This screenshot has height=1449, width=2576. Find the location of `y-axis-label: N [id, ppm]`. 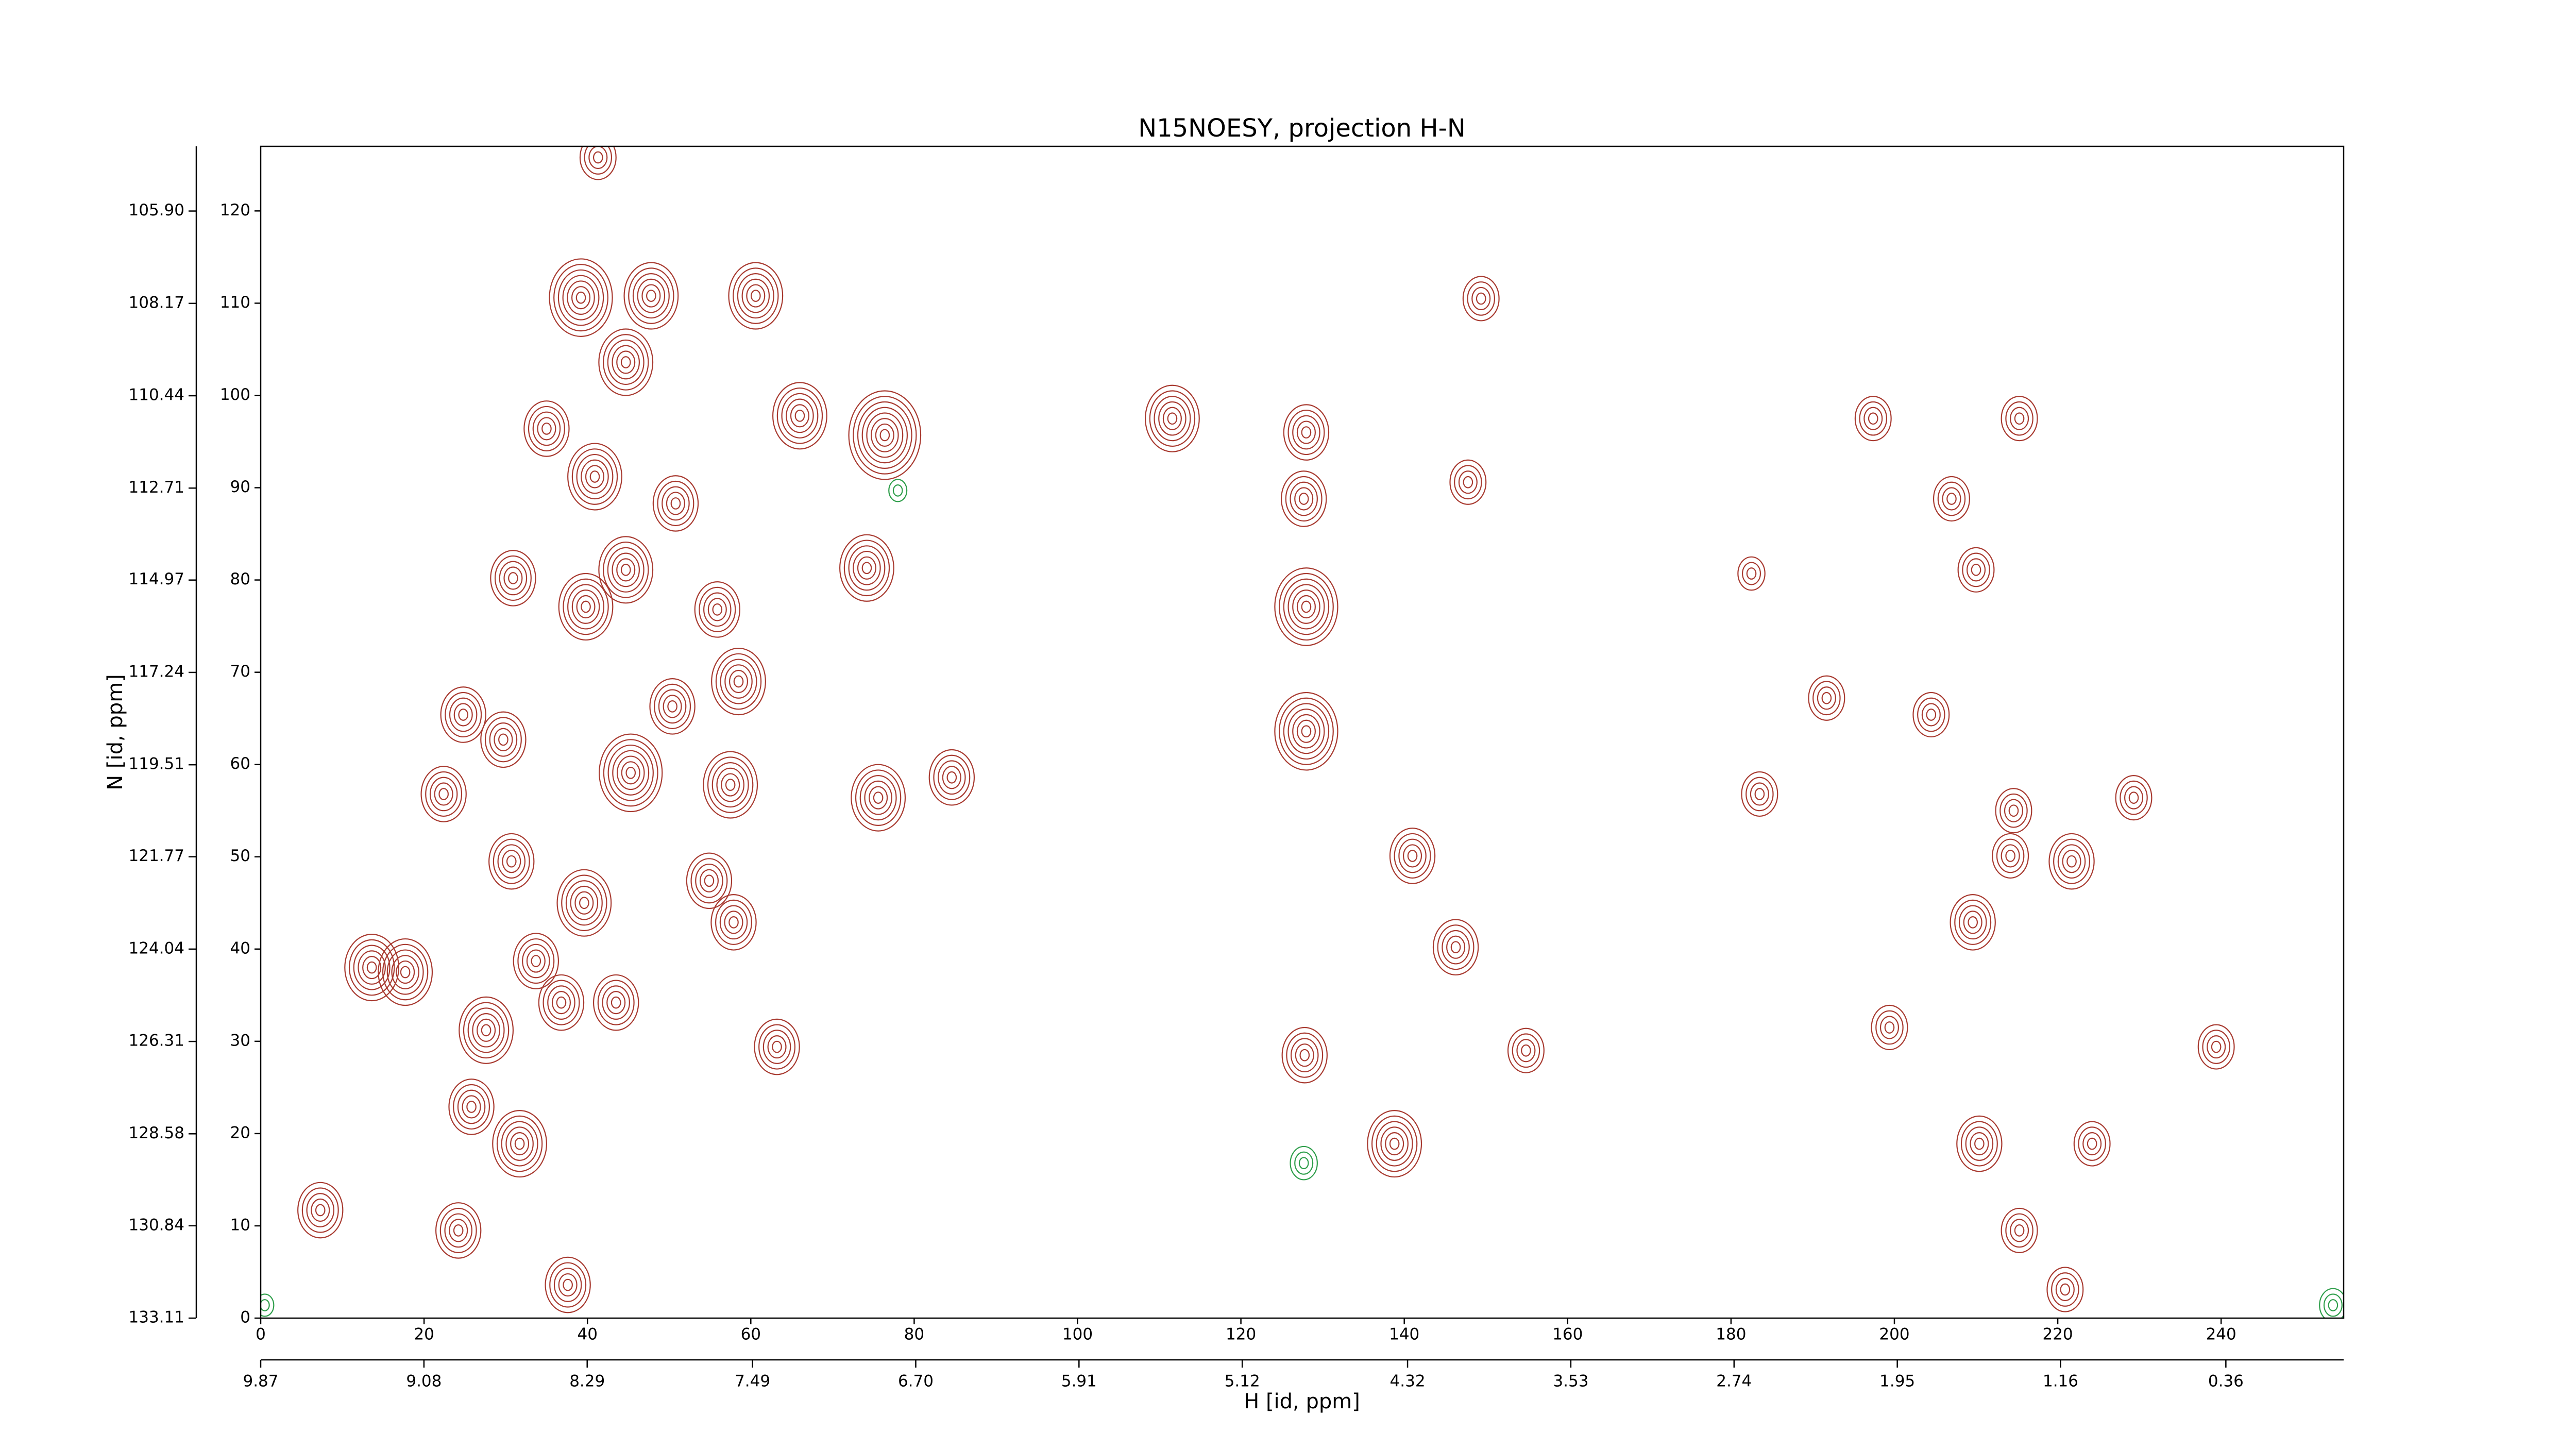

y-axis-label: N [id, ppm] is located at coordinates (115, 732).